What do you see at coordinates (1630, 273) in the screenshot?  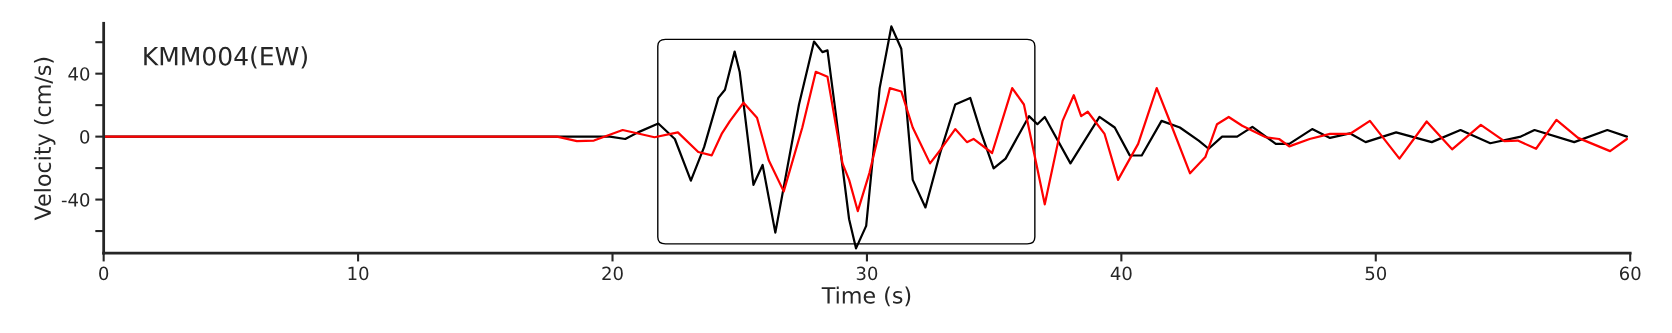 I see `x-tick-label: 60` at bounding box center [1630, 273].